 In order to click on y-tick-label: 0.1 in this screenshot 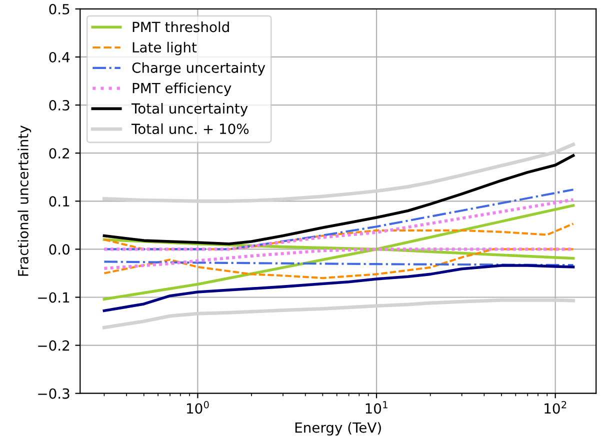, I will do `click(59, 201)`.